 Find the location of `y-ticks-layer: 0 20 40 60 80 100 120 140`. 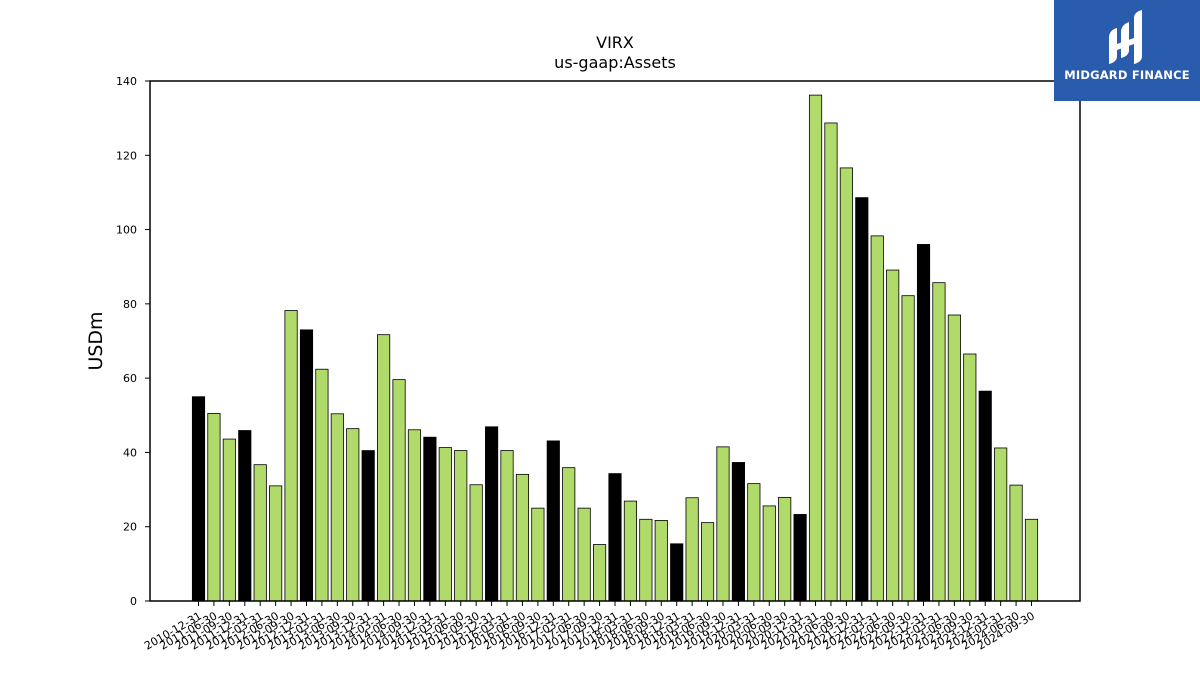

y-ticks-layer: 0 20 40 60 80 100 120 140 is located at coordinates (133, 341).